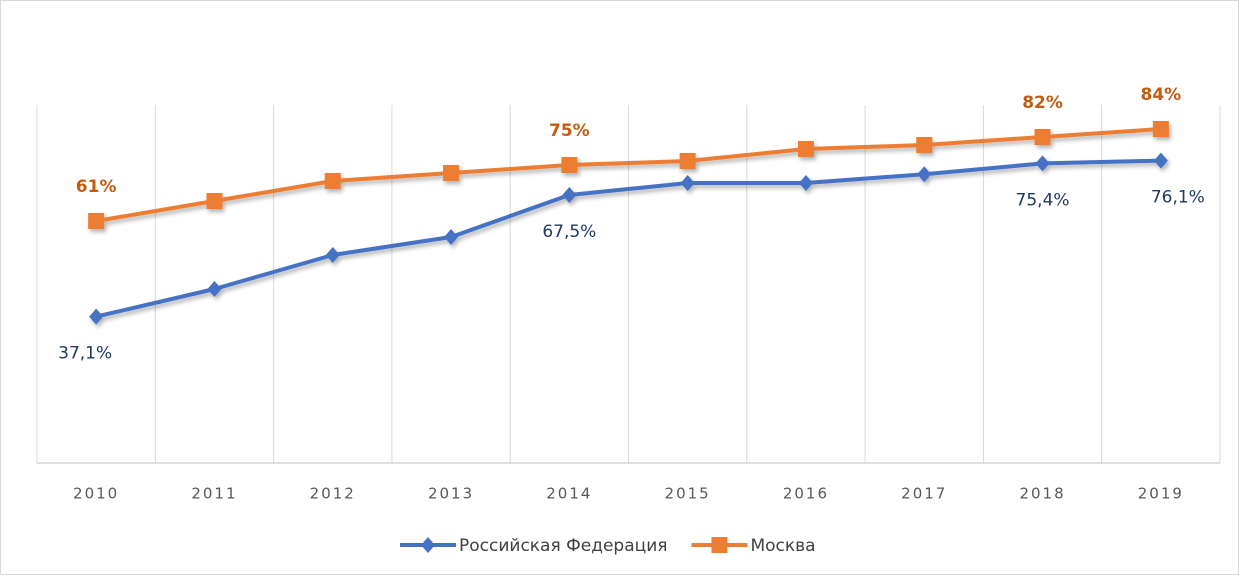 The width and height of the screenshot is (1240, 576). I want to click on x-tick-label: 2018, so click(1042, 494).